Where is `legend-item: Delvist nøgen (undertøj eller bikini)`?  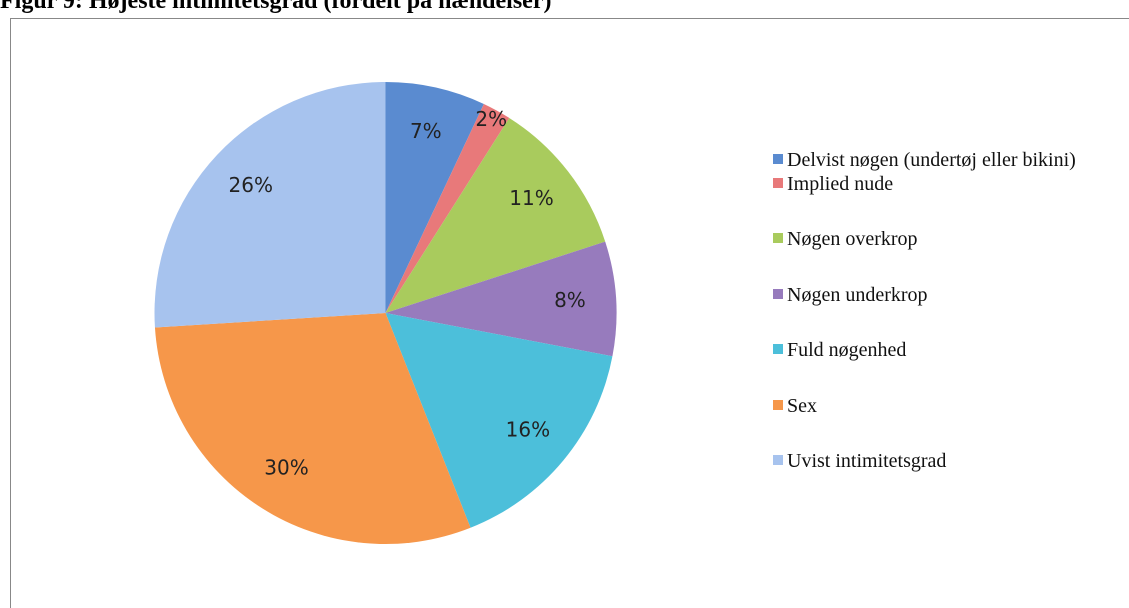 legend-item: Delvist nøgen (undertøj eller bikini) is located at coordinates (943, 160).